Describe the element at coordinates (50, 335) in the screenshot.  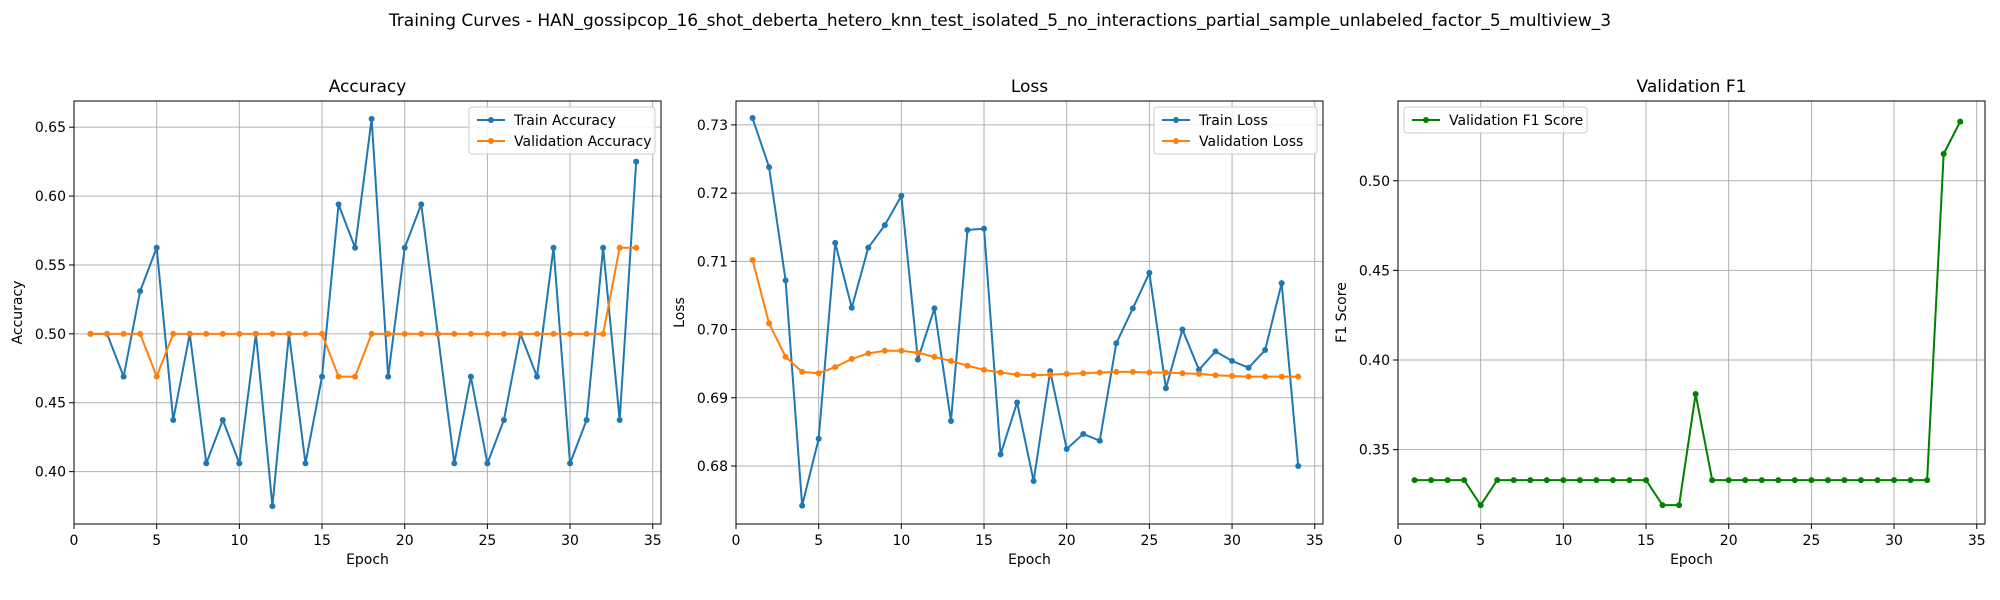
I see `y-tick-label: 0.50` at that location.